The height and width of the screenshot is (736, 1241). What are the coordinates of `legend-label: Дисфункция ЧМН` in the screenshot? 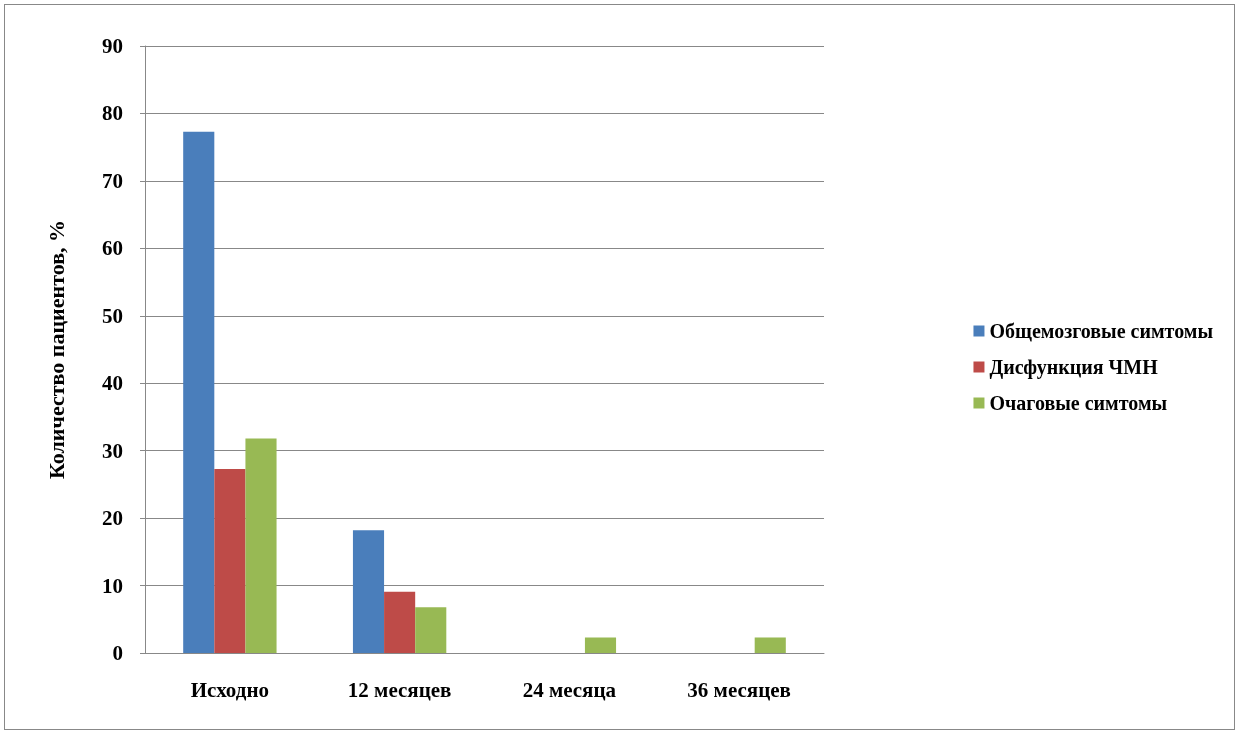 It's located at (1074, 367).